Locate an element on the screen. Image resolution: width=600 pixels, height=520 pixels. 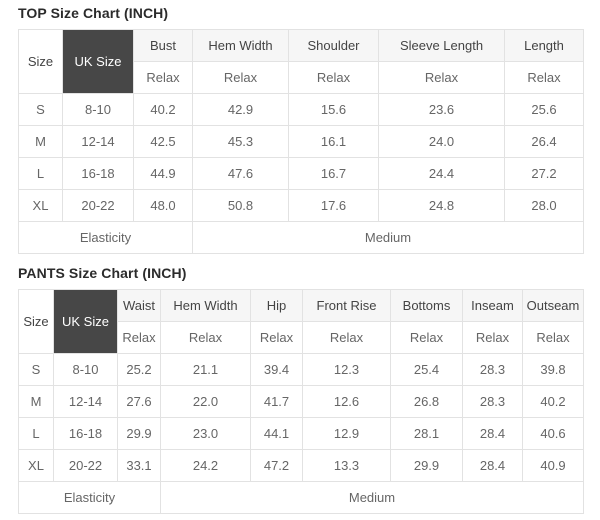
measurement-value: 47.2 is located at coordinates (276, 465).